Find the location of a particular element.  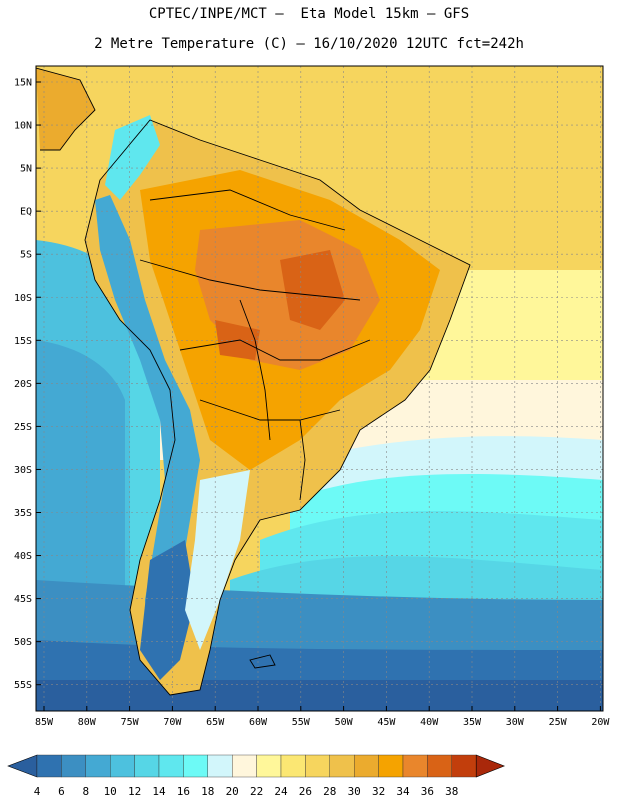

lat-label: 55S is located at coordinates (23, 685).